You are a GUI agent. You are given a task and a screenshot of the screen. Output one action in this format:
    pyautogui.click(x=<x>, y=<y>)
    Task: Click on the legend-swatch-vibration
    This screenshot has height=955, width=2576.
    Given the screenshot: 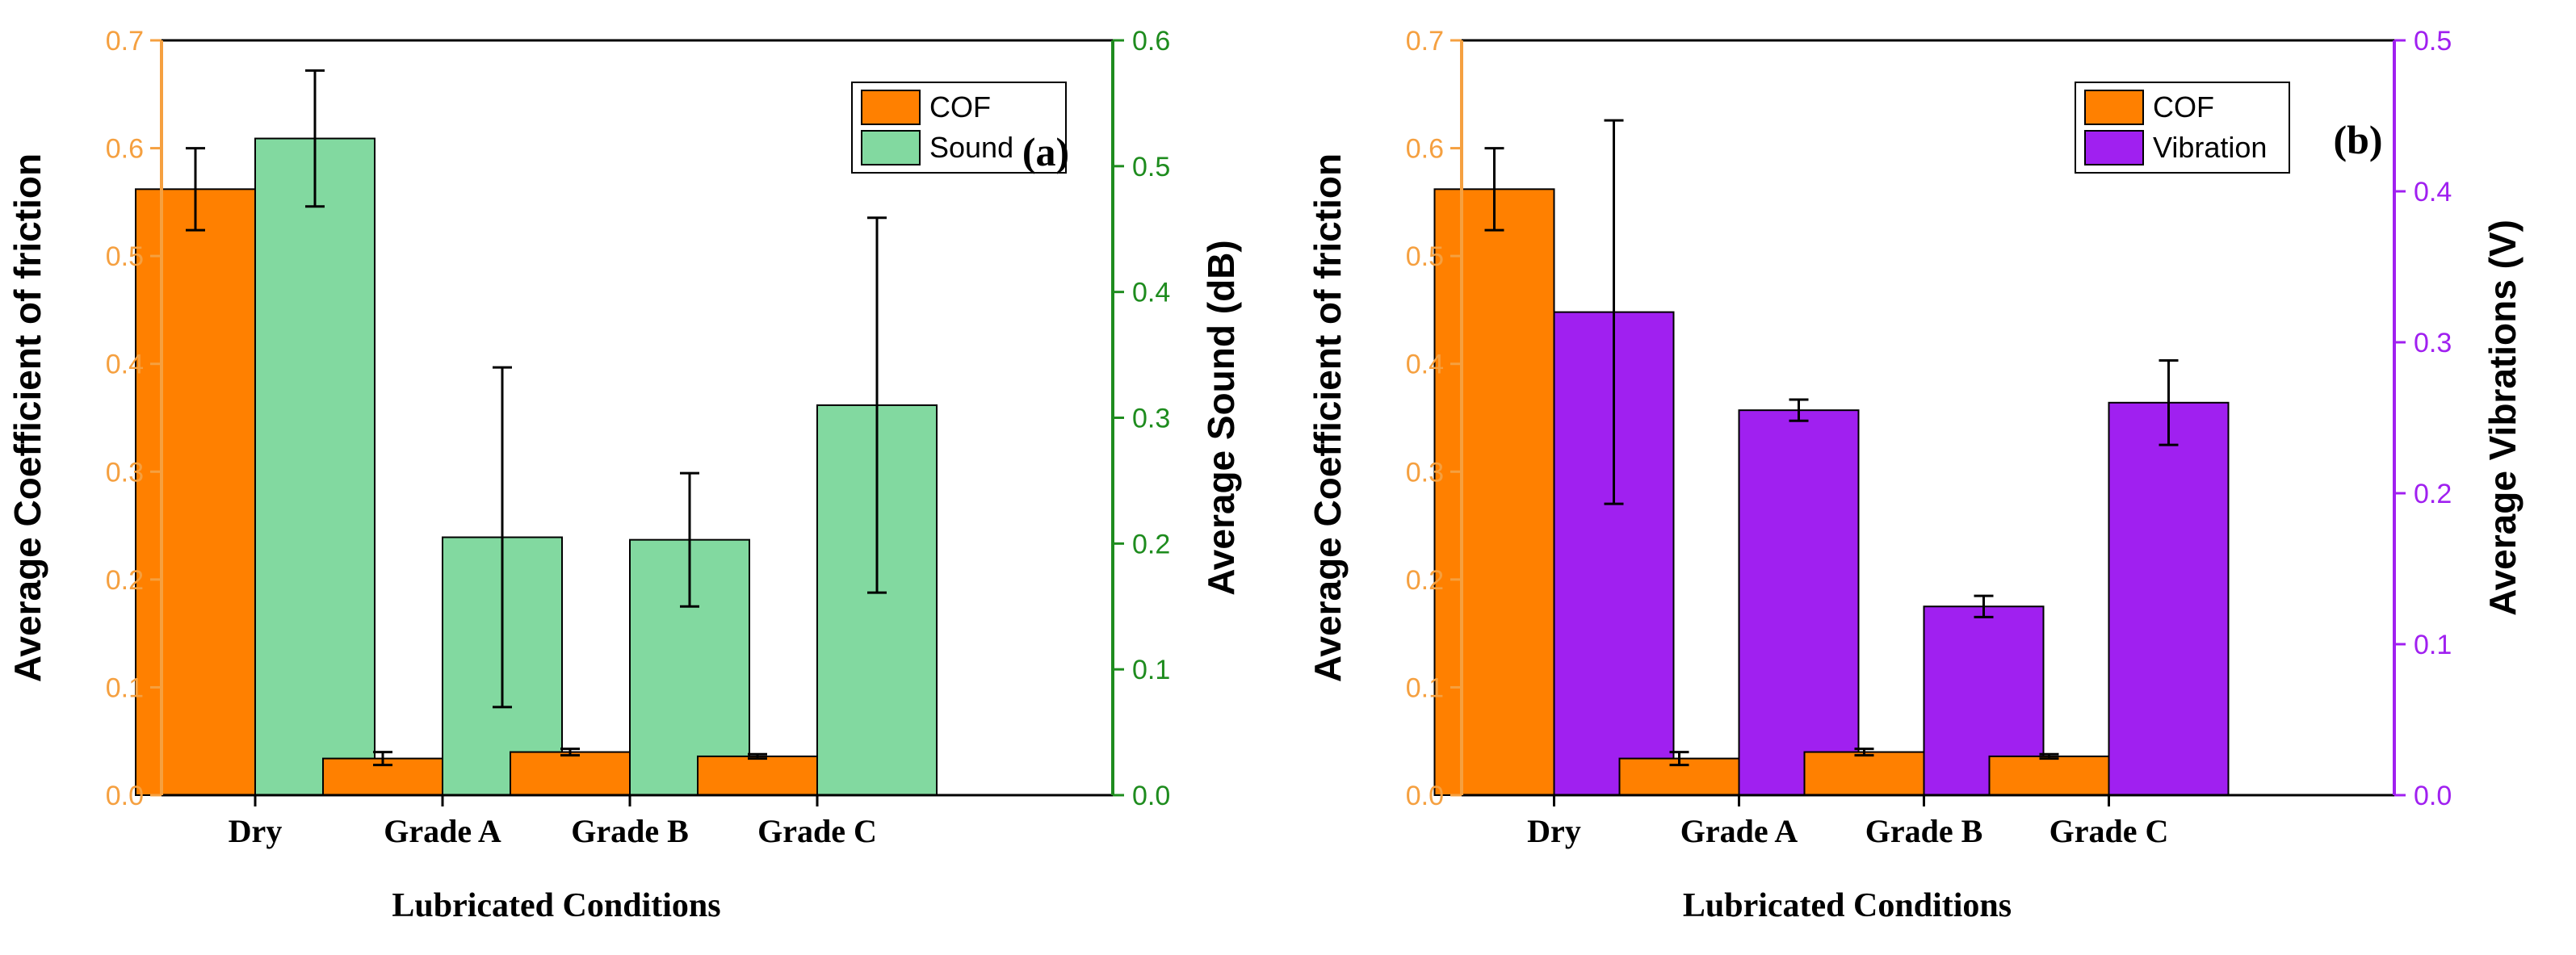 What is the action you would take?
    pyautogui.click(x=2114, y=147)
    